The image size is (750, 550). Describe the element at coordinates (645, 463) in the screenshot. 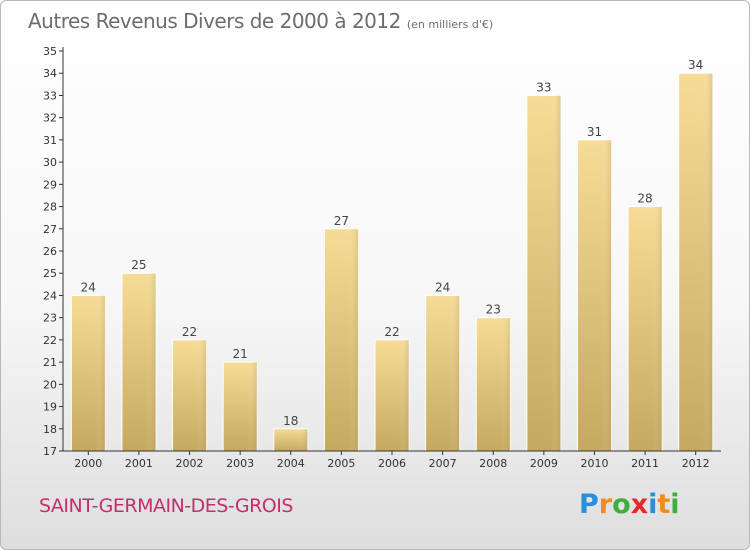

I see `x-tick-label: 2011` at that location.